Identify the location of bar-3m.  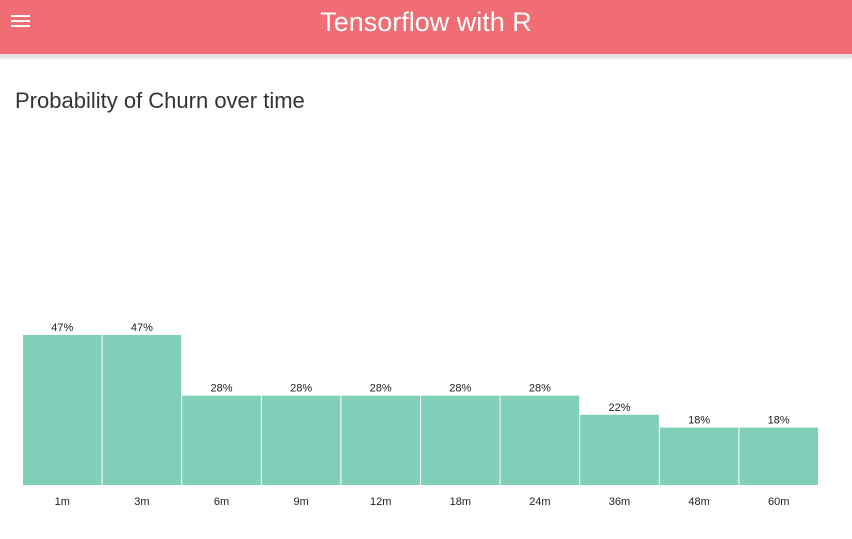
(142, 410).